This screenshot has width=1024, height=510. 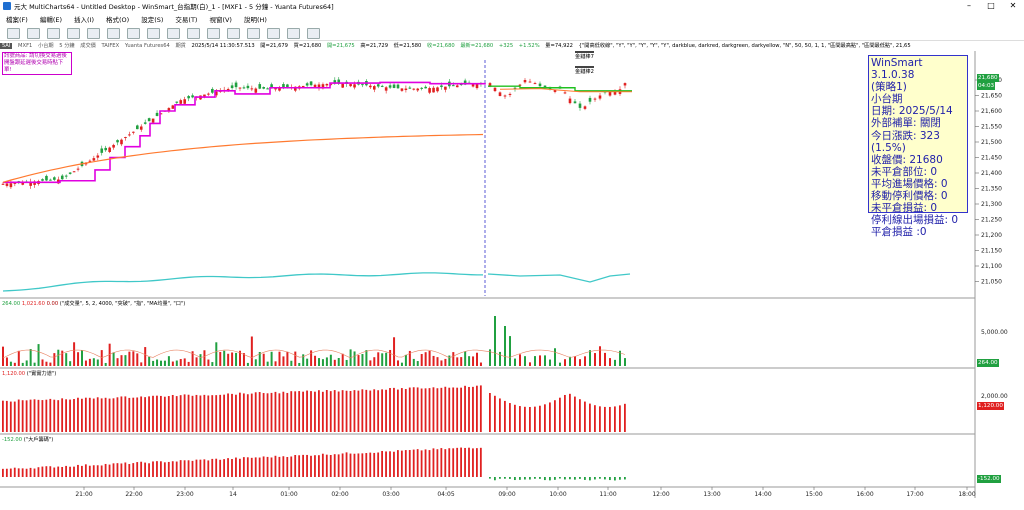 I want to click on strategy-button, so click(x=293, y=33).